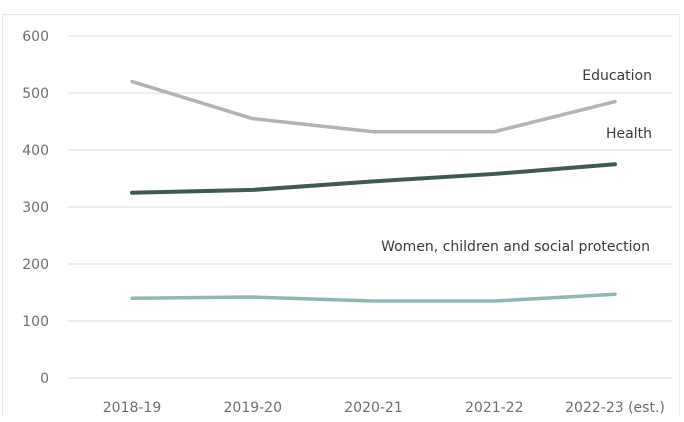 The height and width of the screenshot is (422, 684). I want to click on y-tick-label: 600, so click(35, 37).